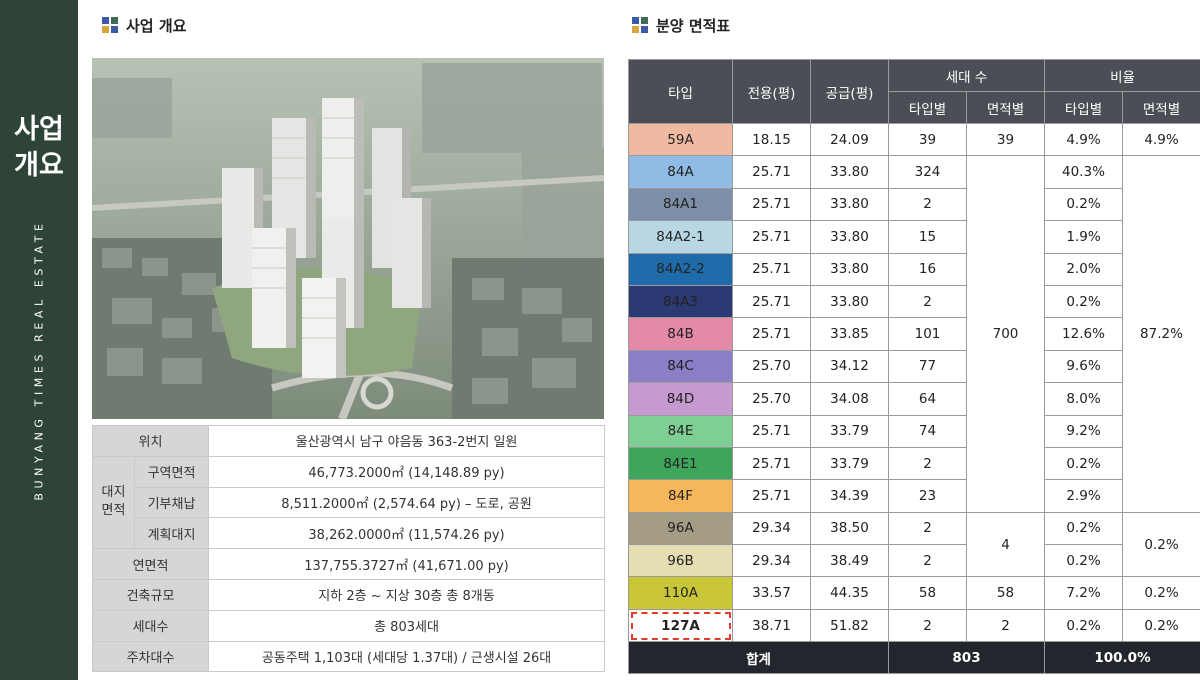 This screenshot has height=680, width=1200. Describe the element at coordinates (1083, 139) in the screenshot. I see `ratio-by-type-cell: 4.9%` at that location.